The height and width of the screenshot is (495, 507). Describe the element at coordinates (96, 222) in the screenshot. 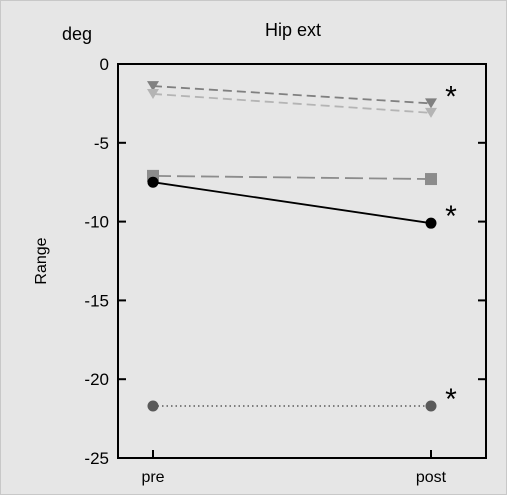

I see `y-tick-label: -10` at that location.